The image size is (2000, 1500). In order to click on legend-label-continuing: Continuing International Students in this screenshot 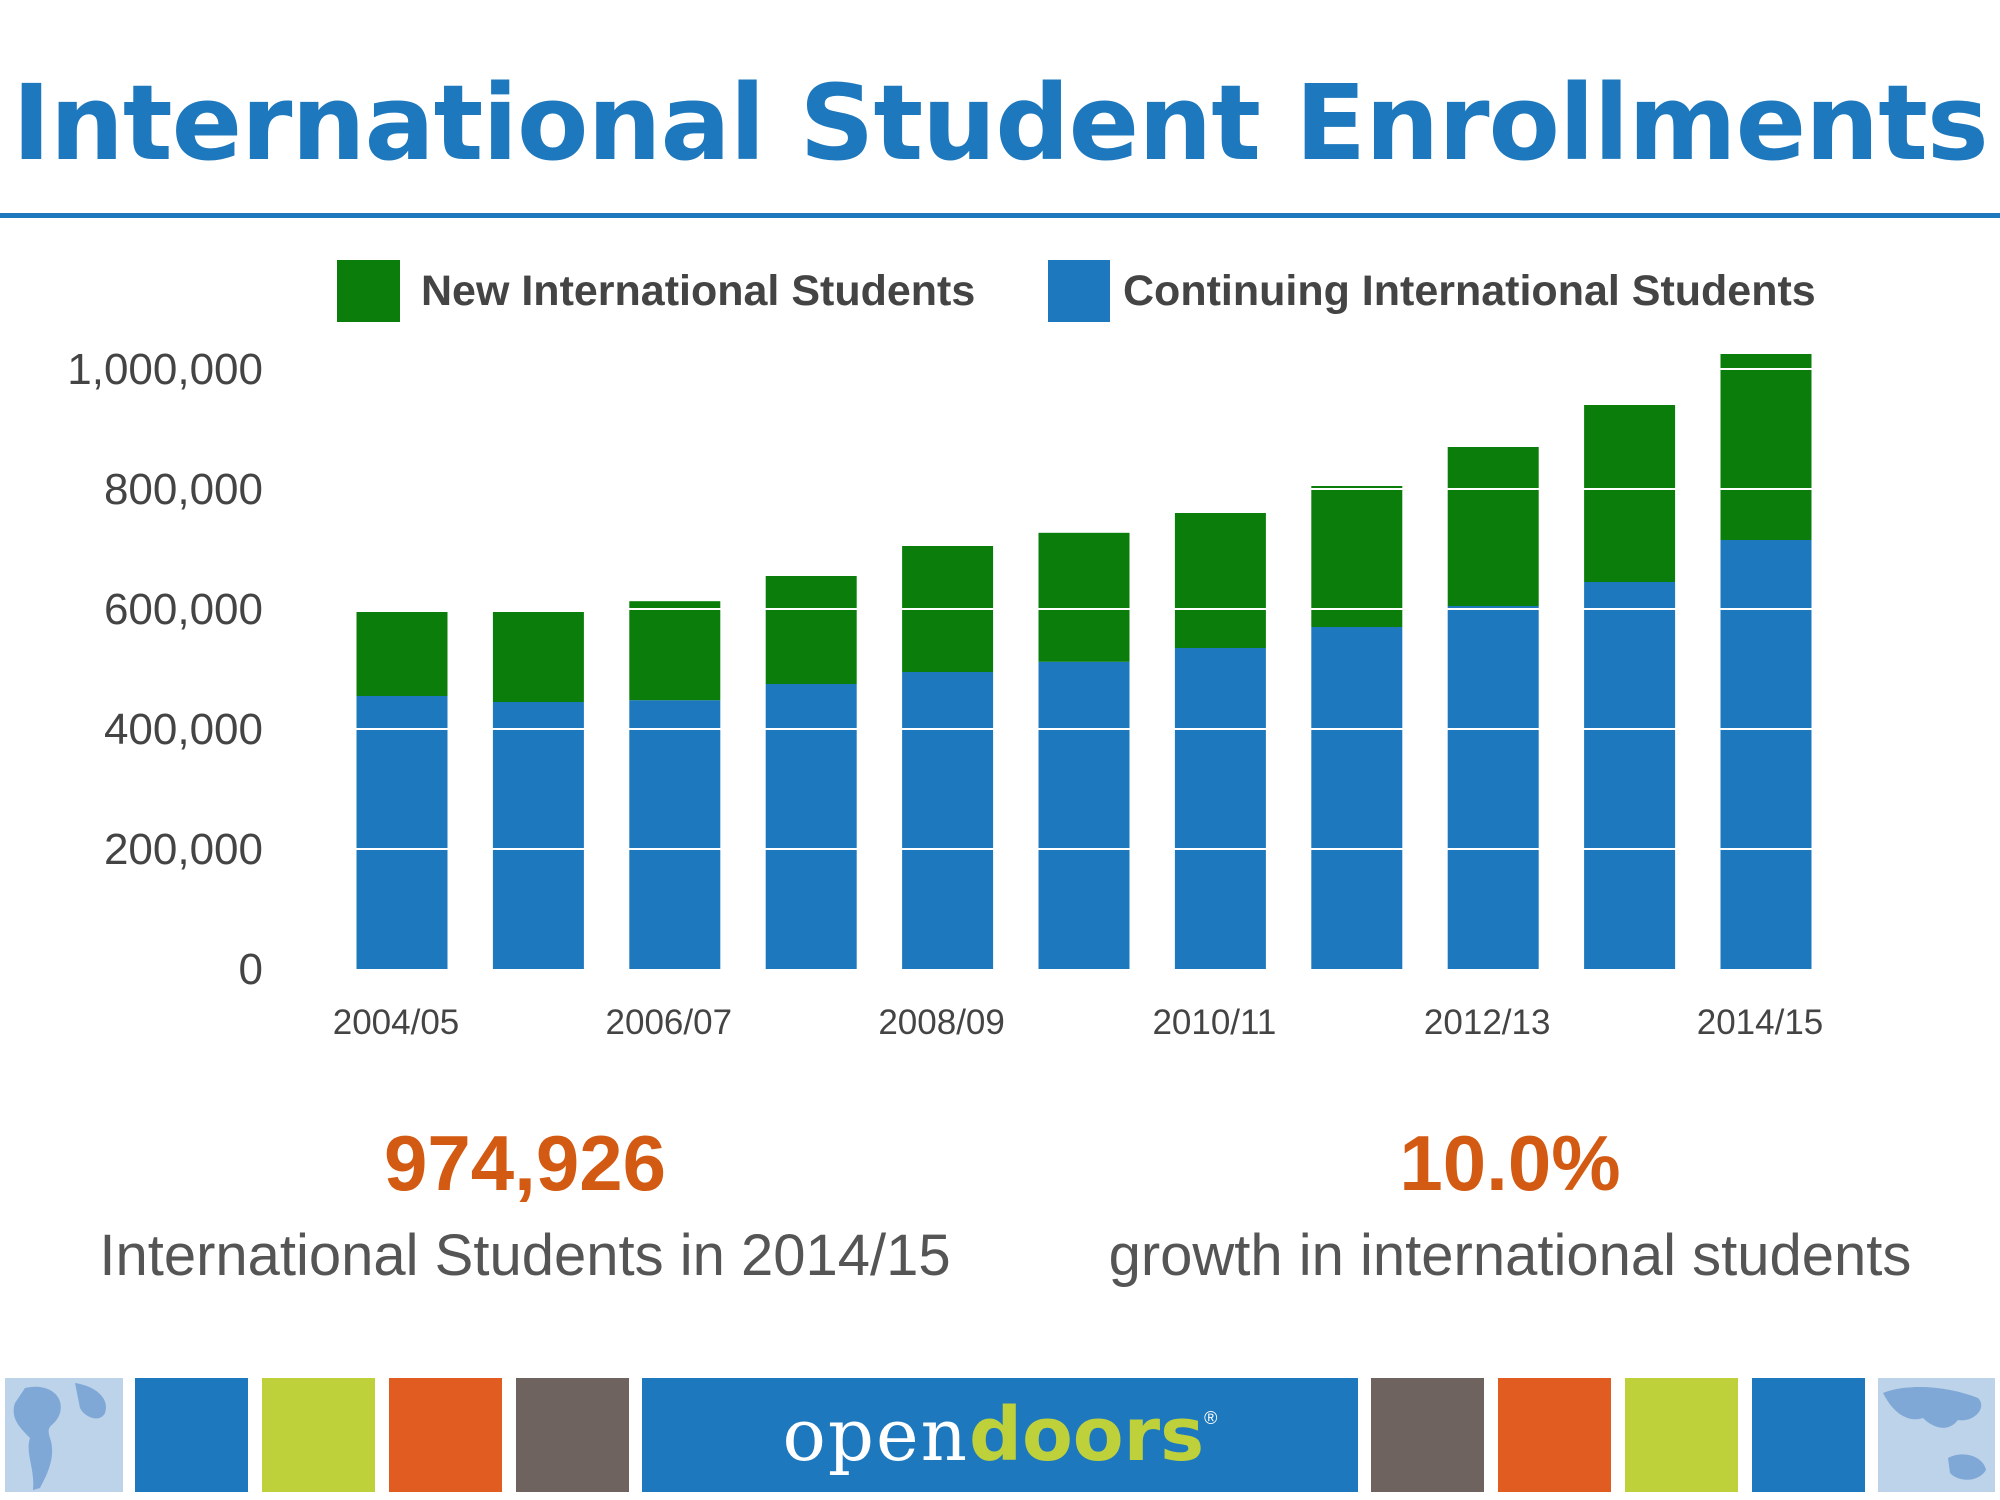, I will do `click(1469, 291)`.